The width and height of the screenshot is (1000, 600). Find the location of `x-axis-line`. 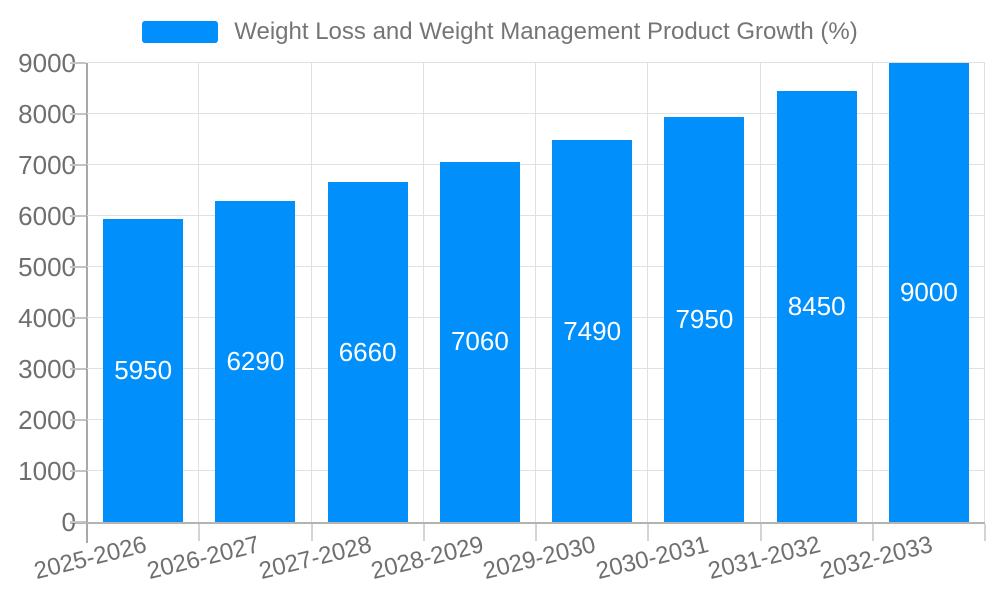

x-axis-line is located at coordinates (527, 523).